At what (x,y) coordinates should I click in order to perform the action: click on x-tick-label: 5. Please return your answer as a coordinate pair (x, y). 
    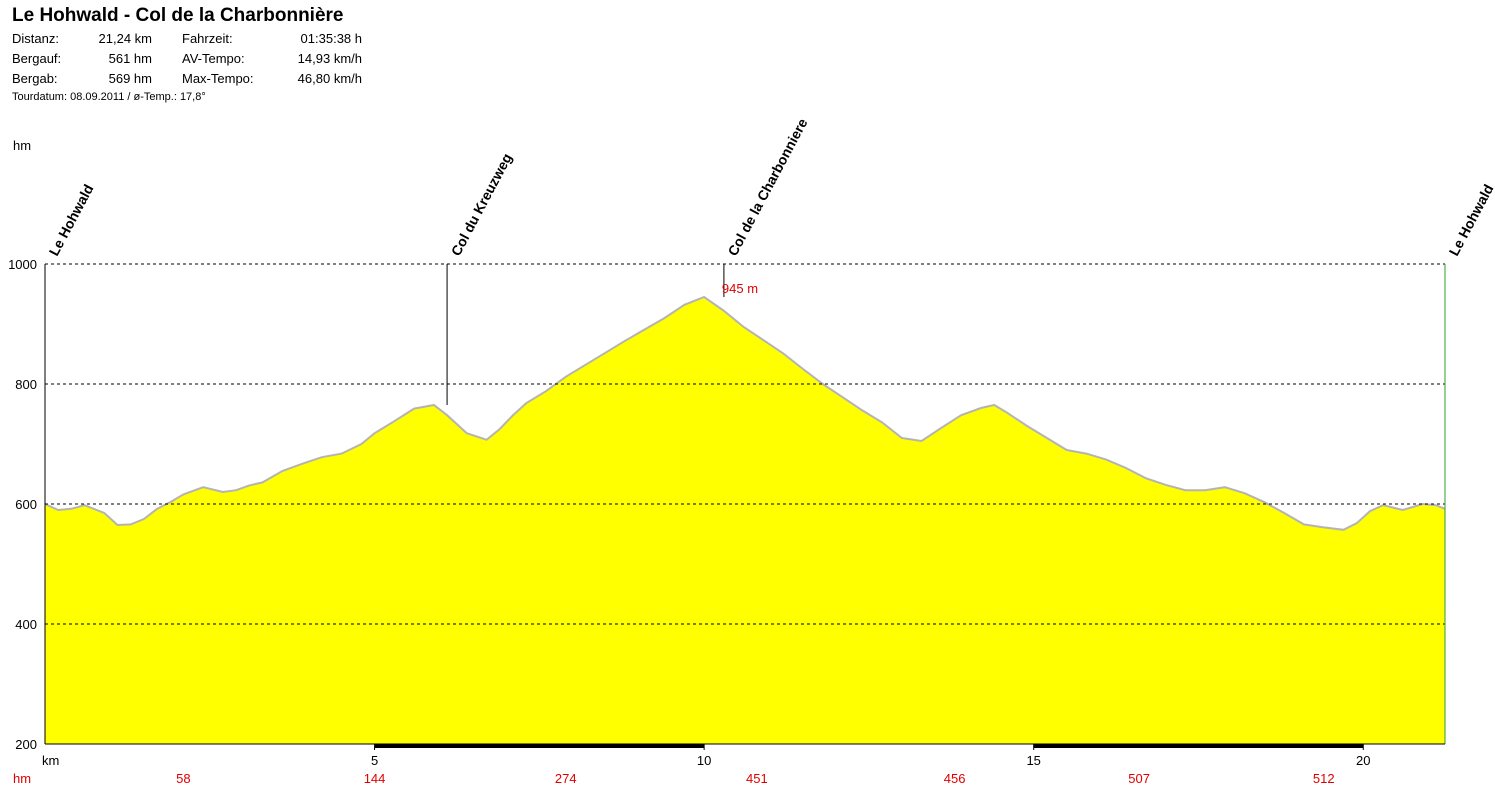
    Looking at the image, I should click on (374, 760).